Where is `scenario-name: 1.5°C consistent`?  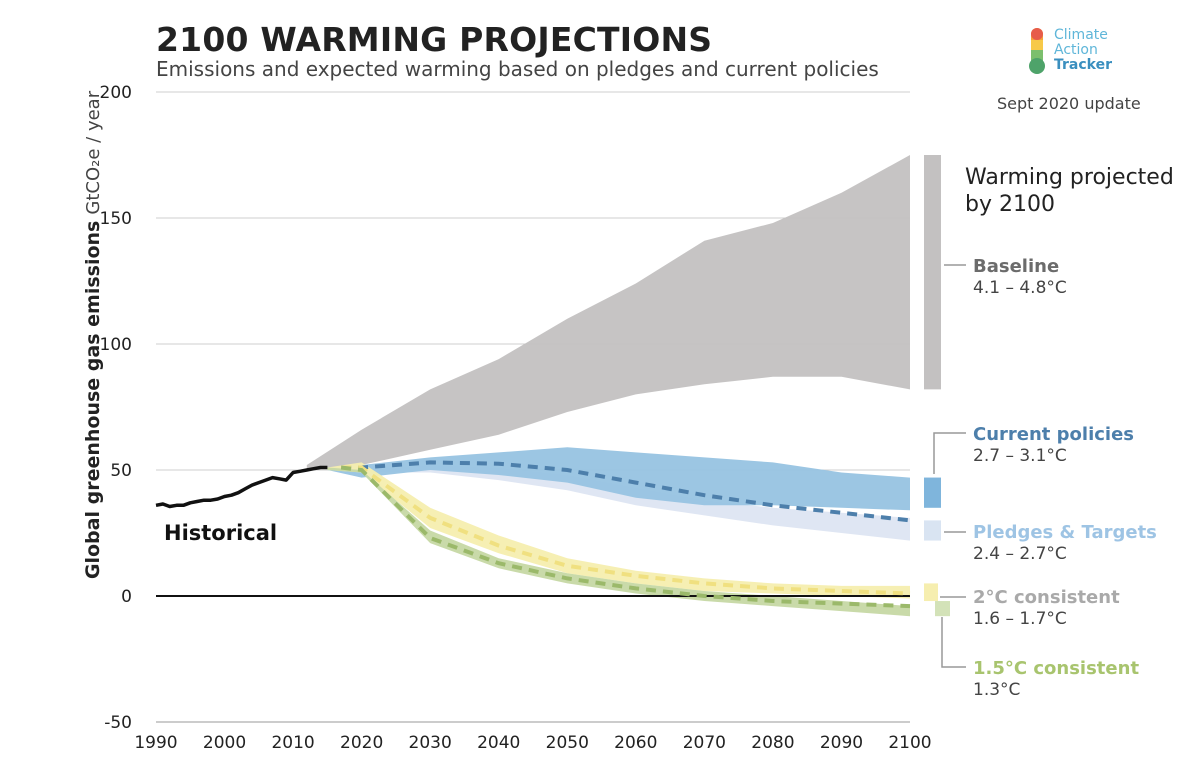 scenario-name: 1.5°C consistent is located at coordinates (1056, 668).